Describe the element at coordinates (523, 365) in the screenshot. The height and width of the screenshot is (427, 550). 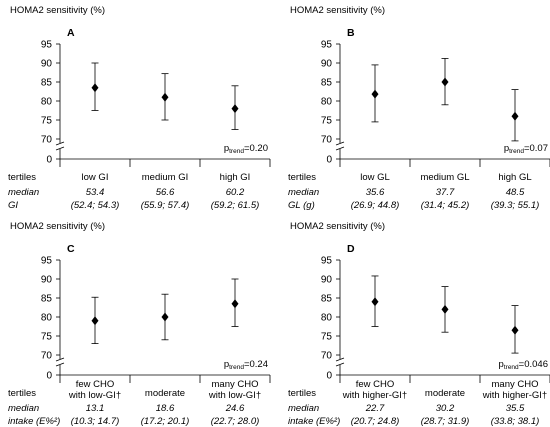
I see `p-trend-label: ptrend=0.046` at that location.